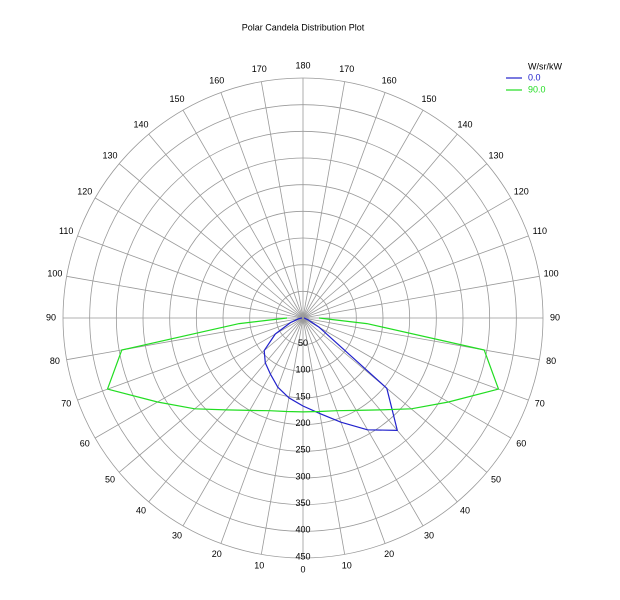  I want to click on legend-label: 90.0, so click(537, 89).